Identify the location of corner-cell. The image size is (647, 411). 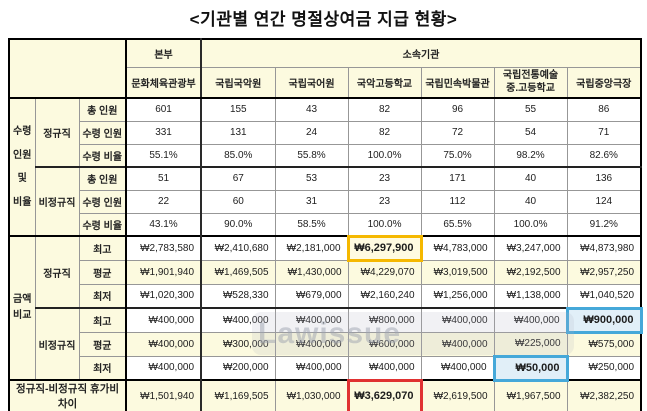
(67, 68).